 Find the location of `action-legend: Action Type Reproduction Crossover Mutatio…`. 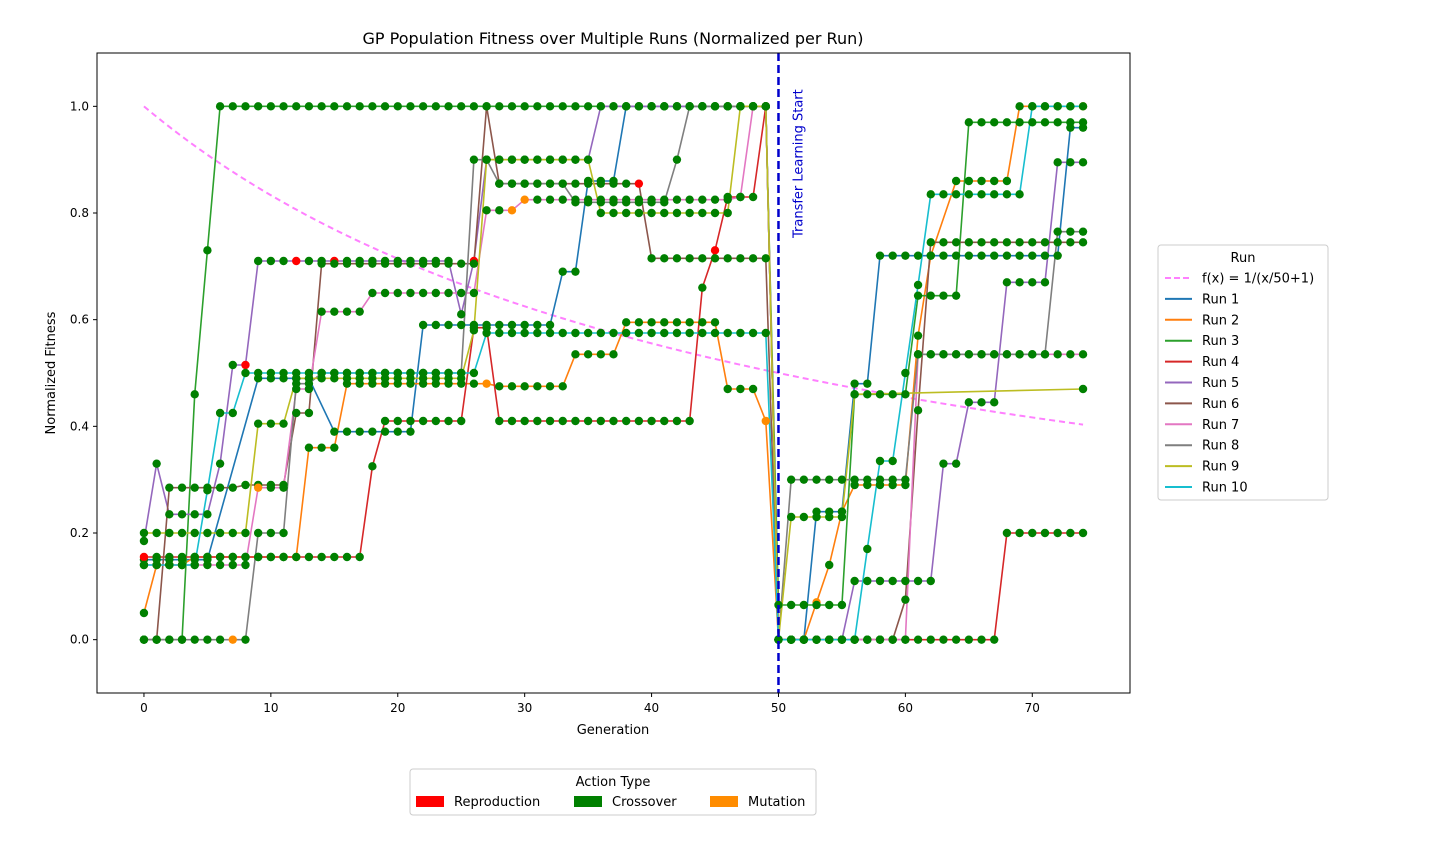

action-legend: Action Type Reproduction Crossover Mutatio… is located at coordinates (613, 792).